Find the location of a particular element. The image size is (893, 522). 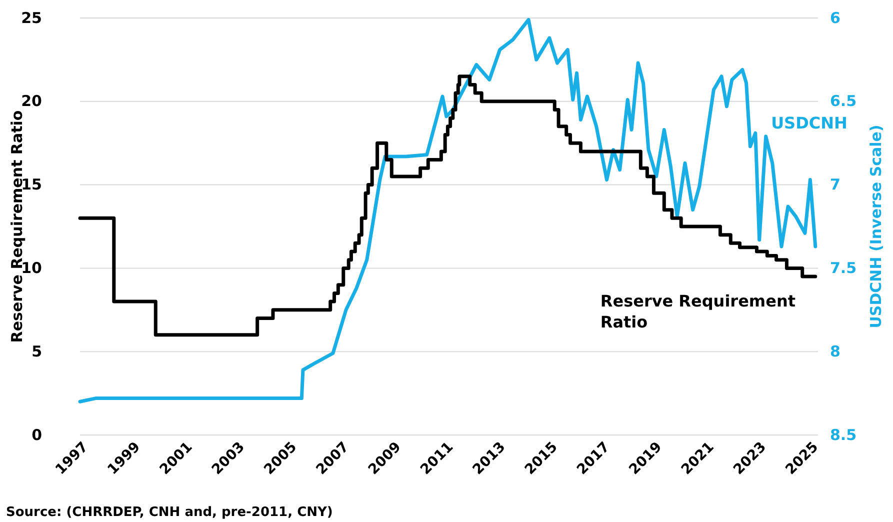

series-label: Reserve Requirement Ratio is located at coordinates (698, 312).